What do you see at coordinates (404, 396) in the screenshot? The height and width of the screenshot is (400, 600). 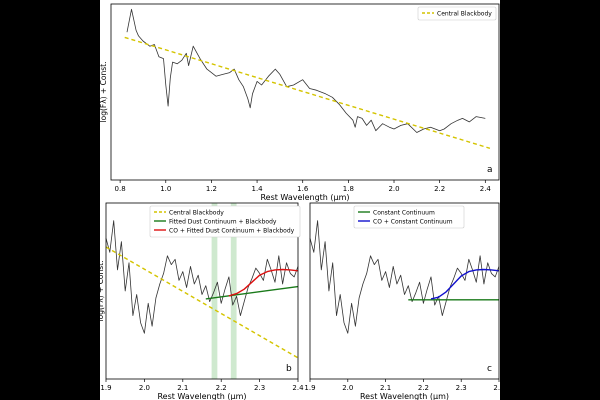 I see `panel-c-x-axis-label: Rest Wavelength (μm)` at bounding box center [404, 396].